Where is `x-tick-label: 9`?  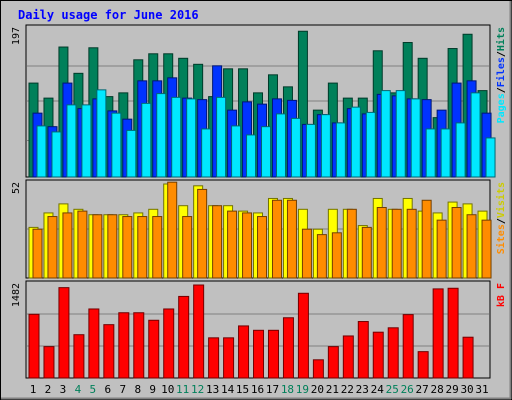 x-tick-label: 9 is located at coordinates (152, 389).